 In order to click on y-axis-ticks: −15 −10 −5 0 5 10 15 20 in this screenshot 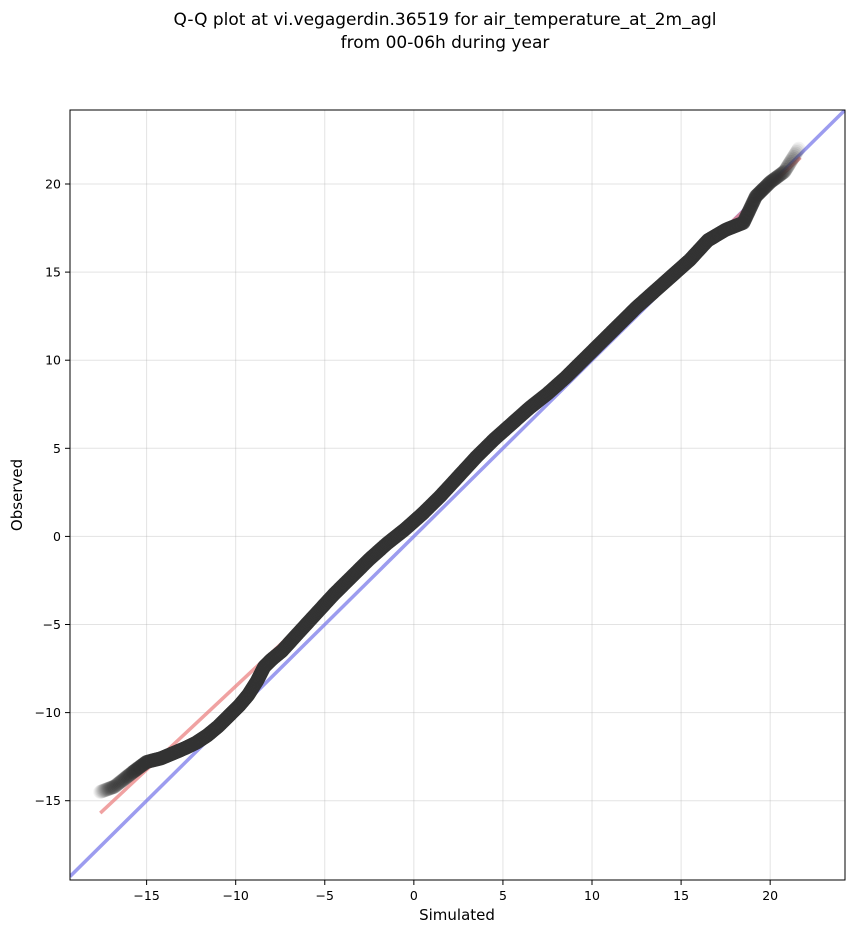, I will do `click(52, 492)`.